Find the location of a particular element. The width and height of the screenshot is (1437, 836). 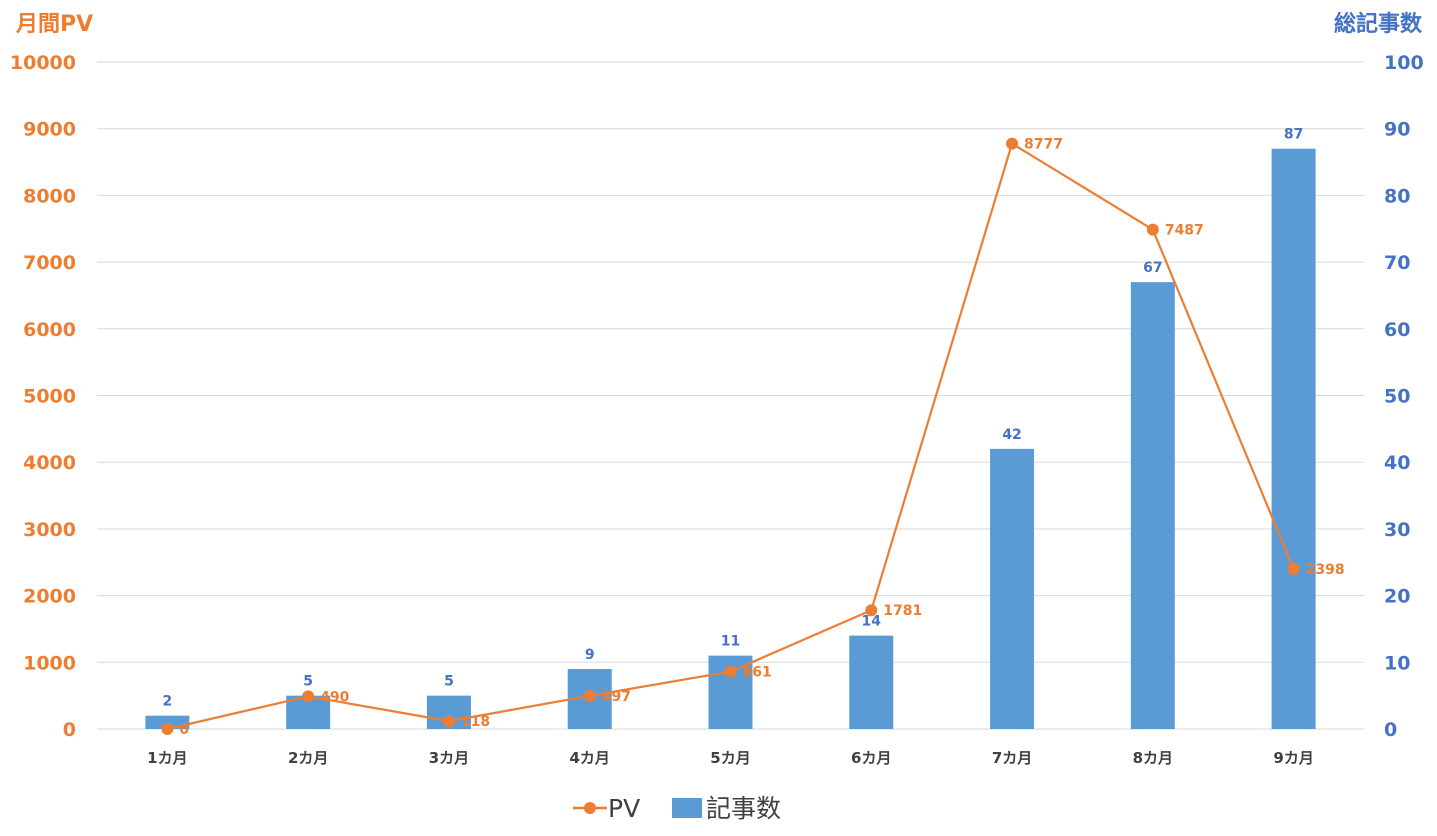

right-axis-tick-label: 30 is located at coordinates (1397, 530).